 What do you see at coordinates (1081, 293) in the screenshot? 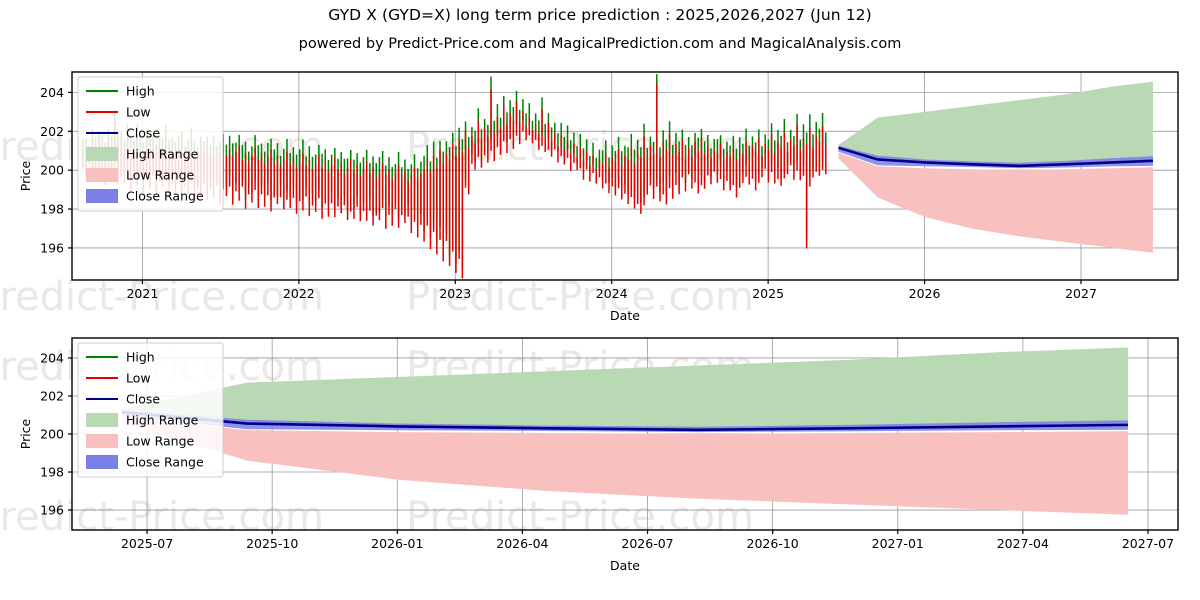
I see `x-tick-label: 2027` at bounding box center [1081, 293].